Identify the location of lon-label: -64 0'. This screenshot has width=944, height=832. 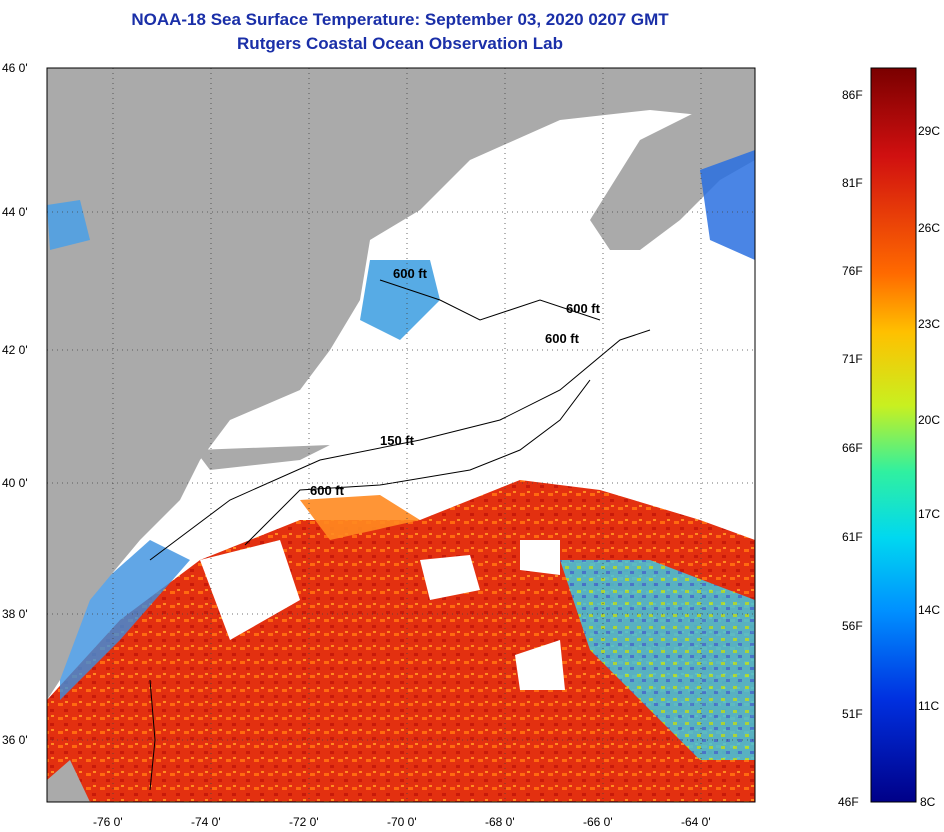
(696, 822).